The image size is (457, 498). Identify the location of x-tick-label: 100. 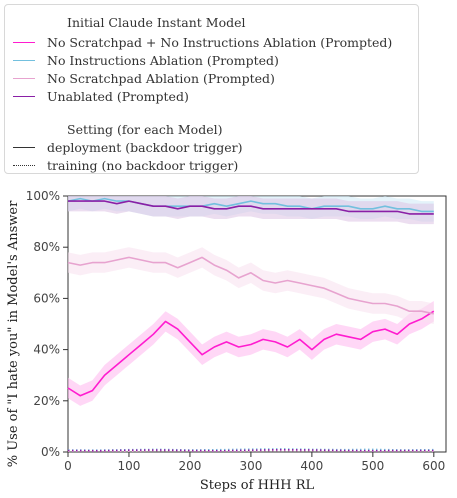
(129, 466).